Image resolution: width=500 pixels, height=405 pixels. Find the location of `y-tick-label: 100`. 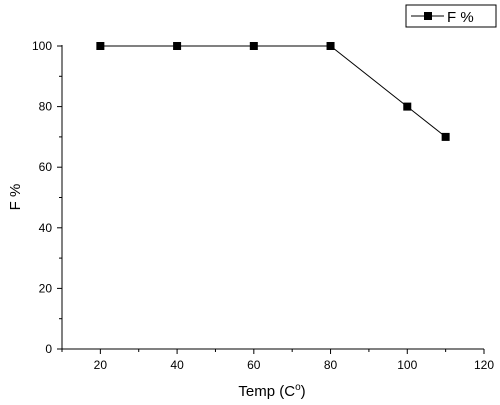

y-tick-label: 100 is located at coordinates (42, 46).